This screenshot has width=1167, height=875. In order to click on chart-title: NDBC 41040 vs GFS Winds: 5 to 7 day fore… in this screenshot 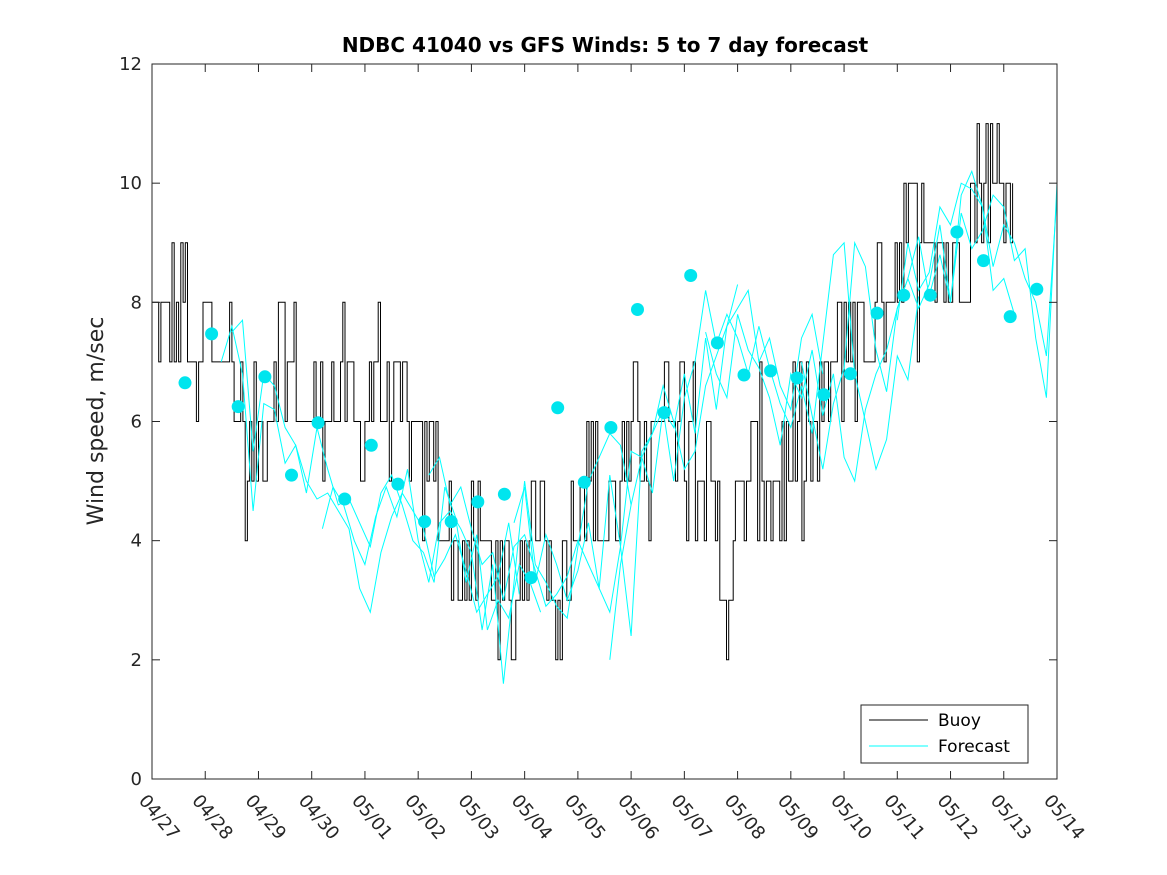, I will do `click(605, 45)`.